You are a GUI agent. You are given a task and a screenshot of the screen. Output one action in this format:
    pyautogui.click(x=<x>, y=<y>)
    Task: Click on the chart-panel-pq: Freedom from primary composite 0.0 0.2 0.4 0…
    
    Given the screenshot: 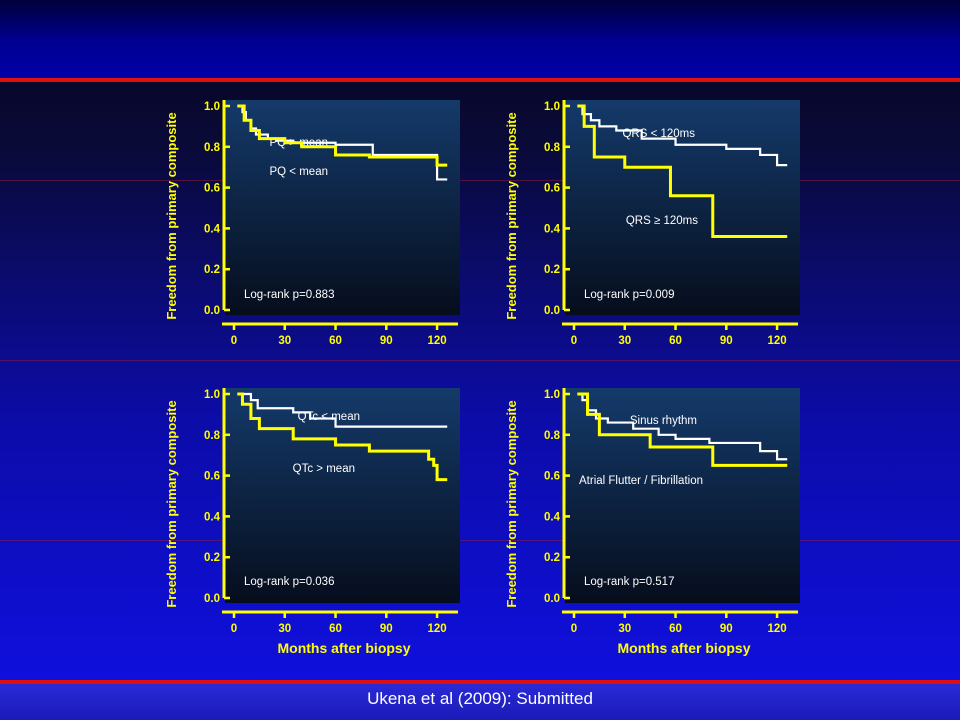 What is the action you would take?
    pyautogui.click(x=312, y=223)
    